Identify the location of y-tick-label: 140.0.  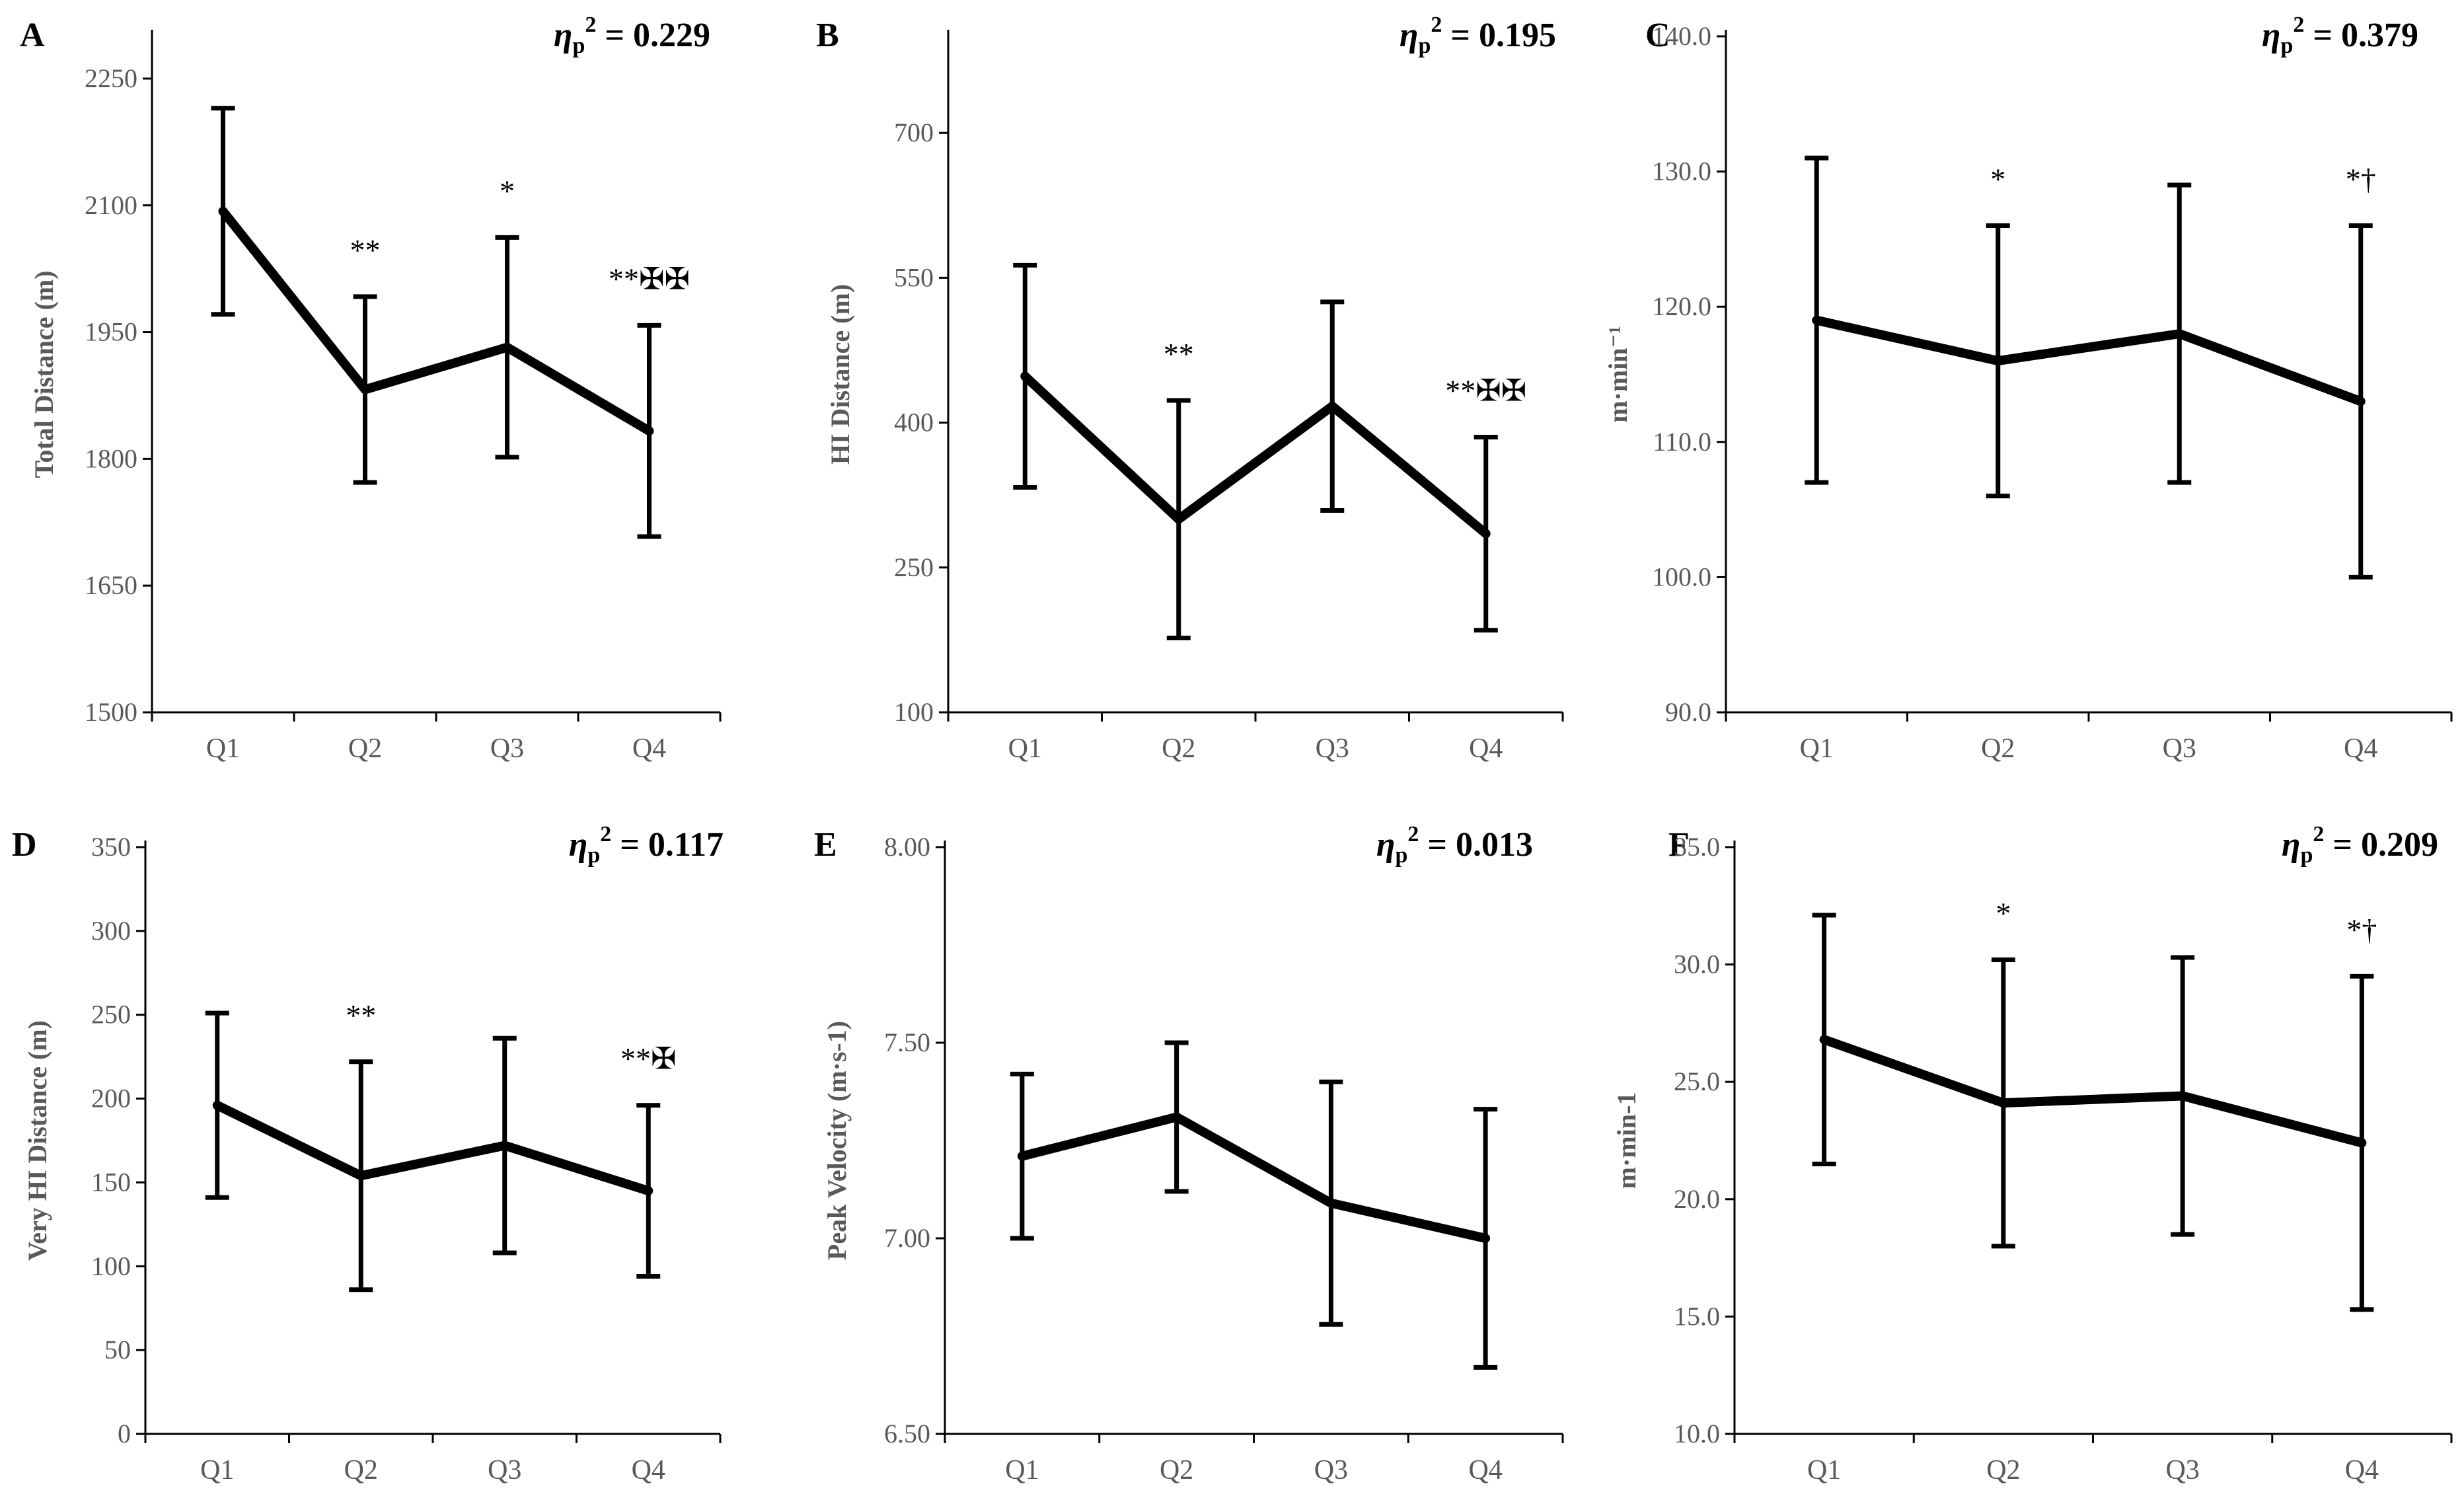
(1681, 36).